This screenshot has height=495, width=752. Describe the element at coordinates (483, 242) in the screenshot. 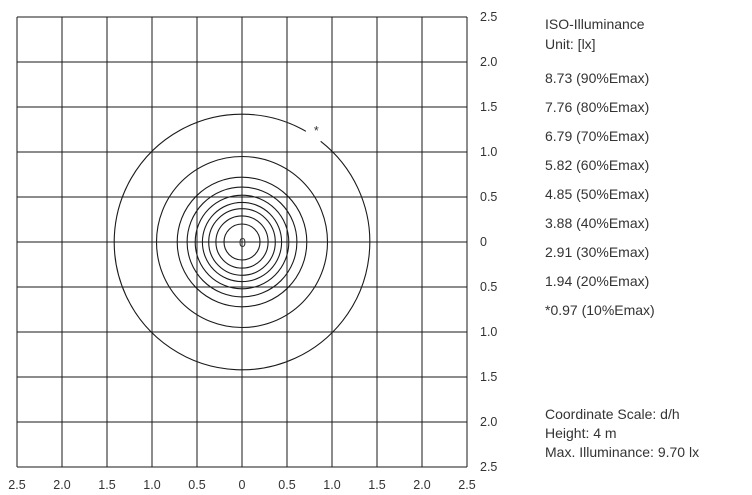

I see `y-tick-label: 0` at that location.